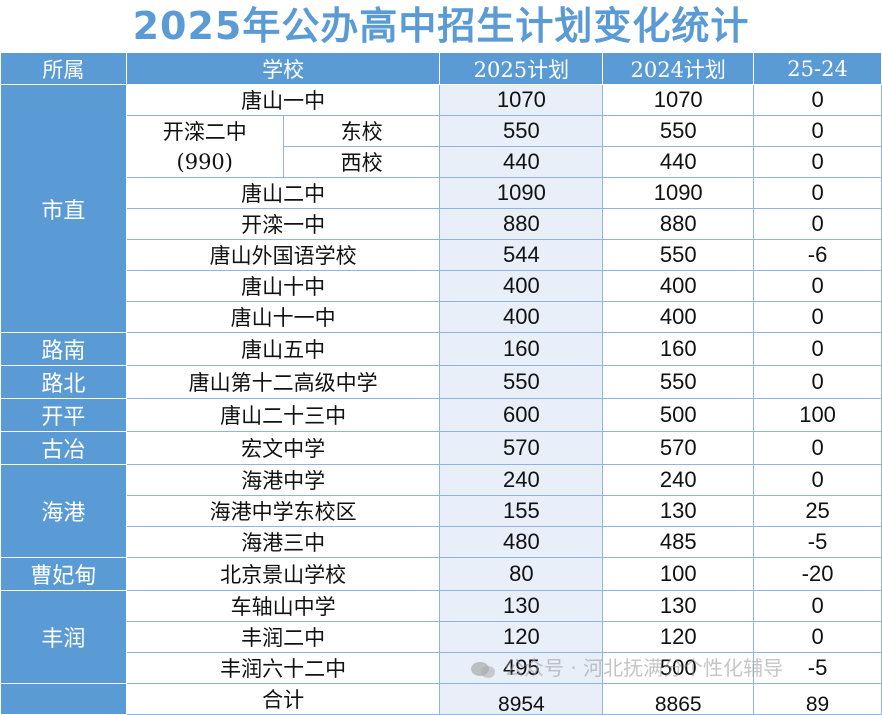 The height and width of the screenshot is (715, 882). I want to click on school-group-name: 开滦二中, so click(204, 131).